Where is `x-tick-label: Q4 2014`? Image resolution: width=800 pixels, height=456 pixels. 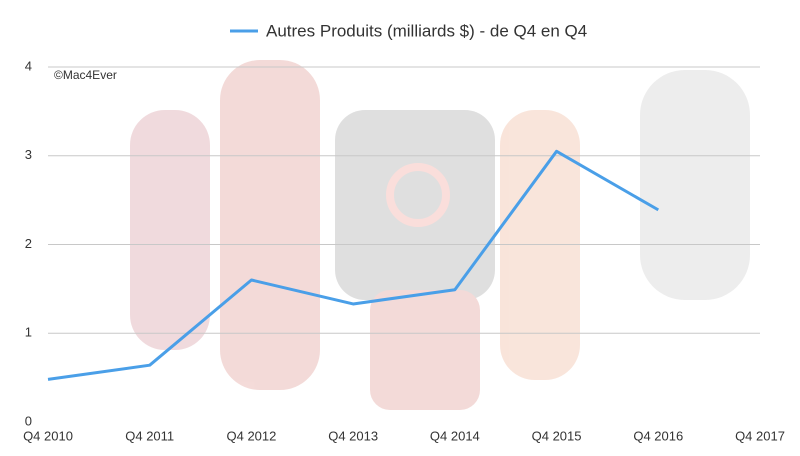 x-tick-label: Q4 2014 is located at coordinates (455, 435).